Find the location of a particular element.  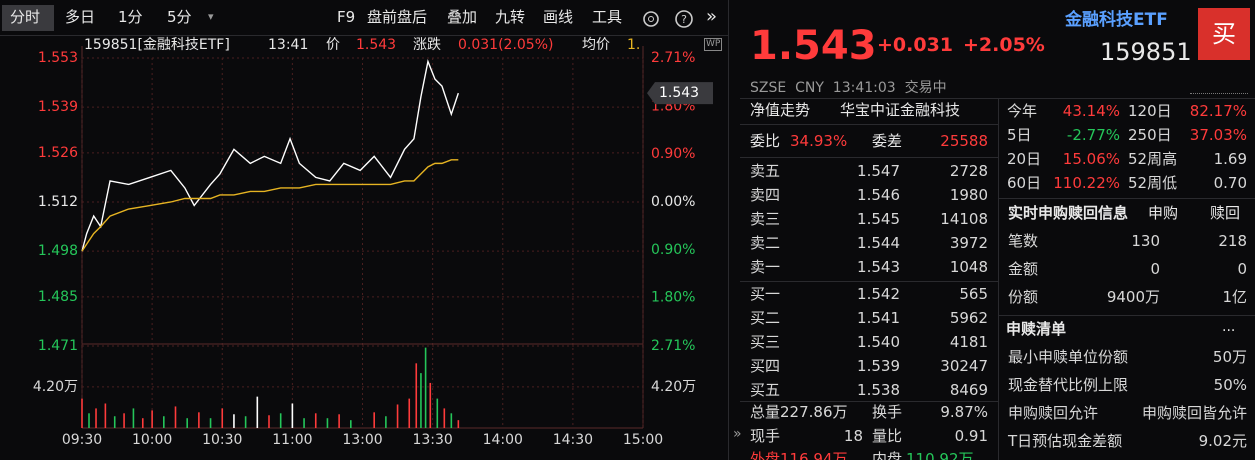

buy-button: 买 is located at coordinates (1224, 34).